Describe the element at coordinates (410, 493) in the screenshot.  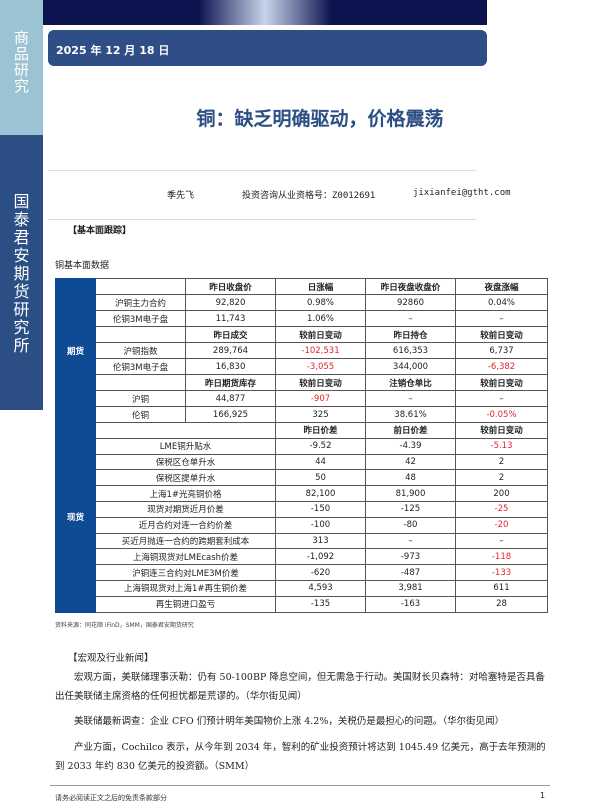
I see `table-cell: 81,900` at that location.